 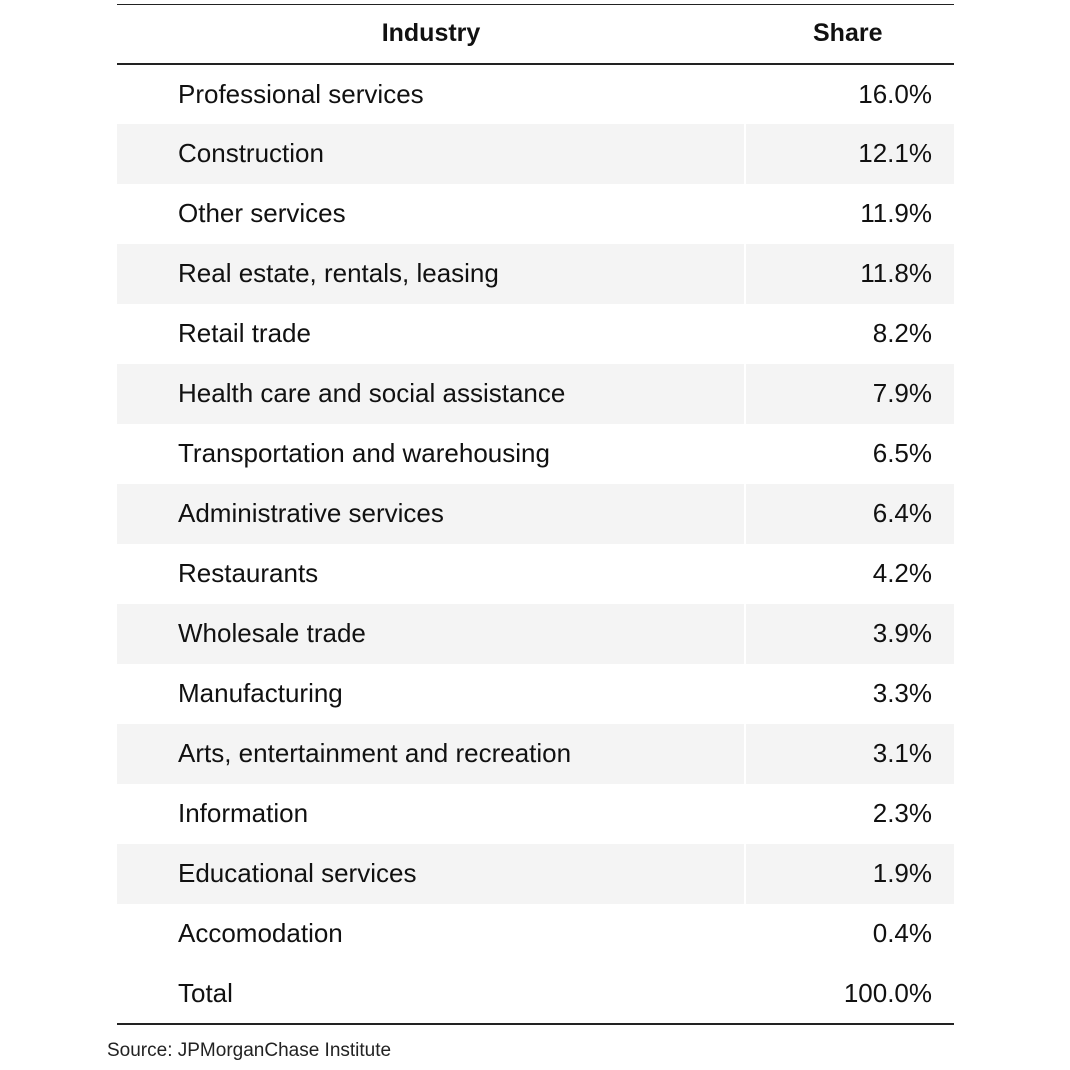 I want to click on industry-cell: Manufacturing, so click(x=260, y=693).